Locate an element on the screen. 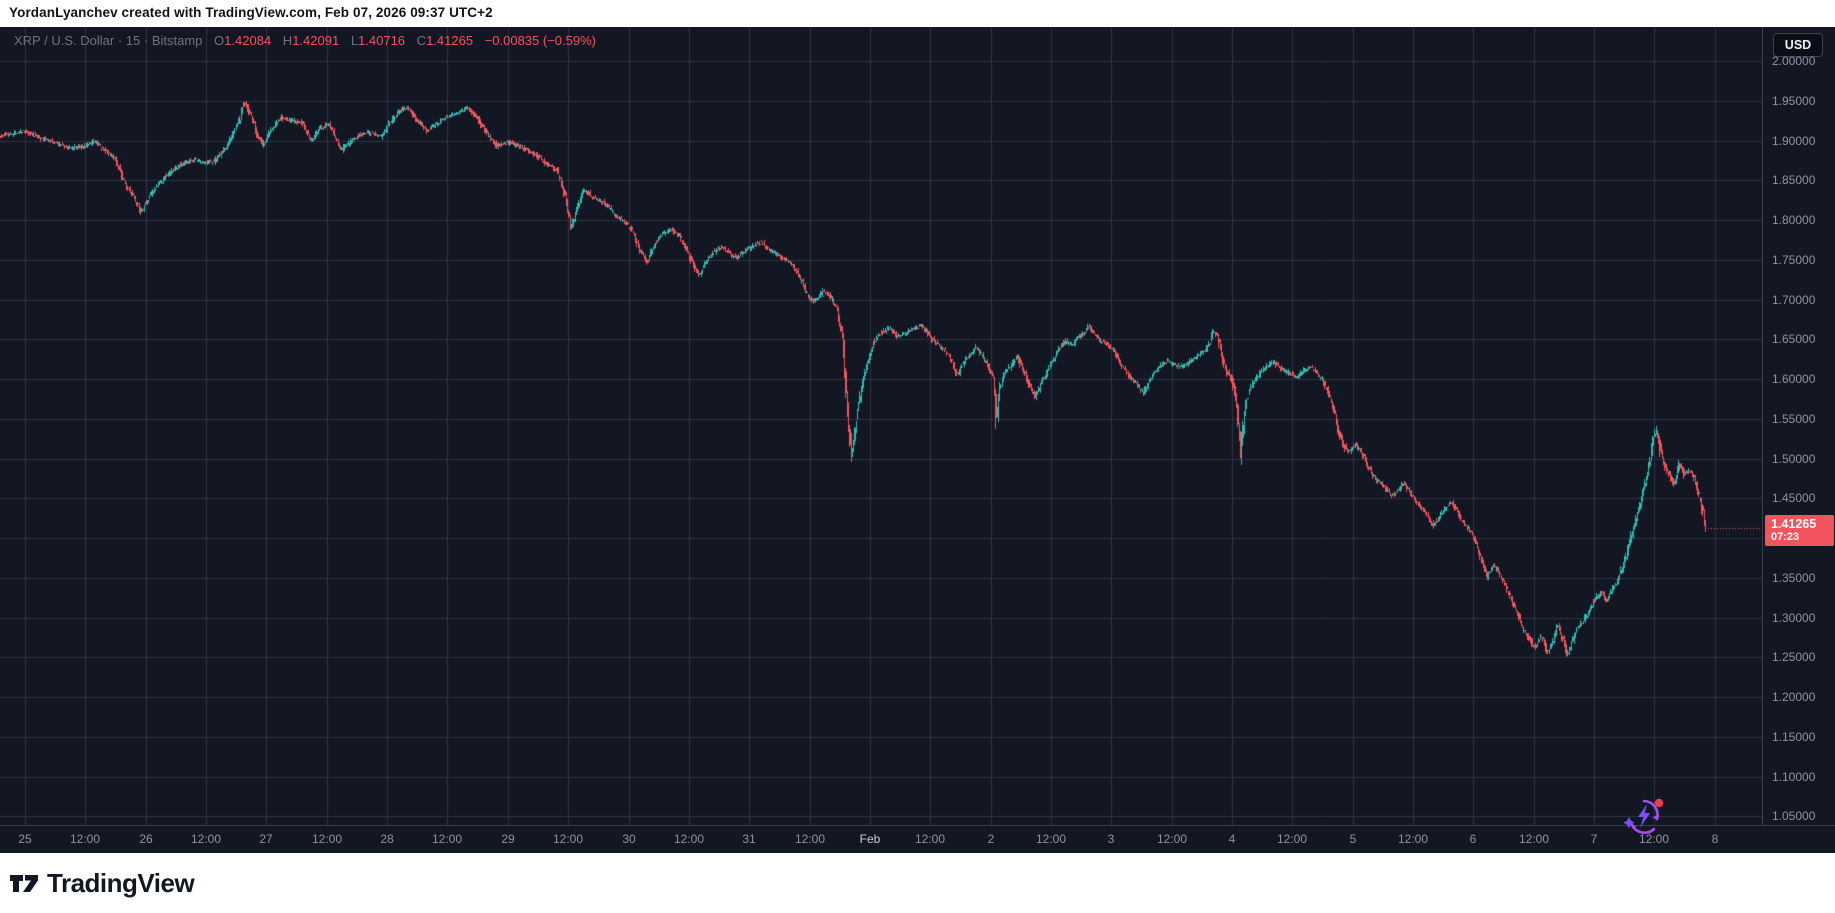  price-axis-label: 1.90000 is located at coordinates (1794, 140).